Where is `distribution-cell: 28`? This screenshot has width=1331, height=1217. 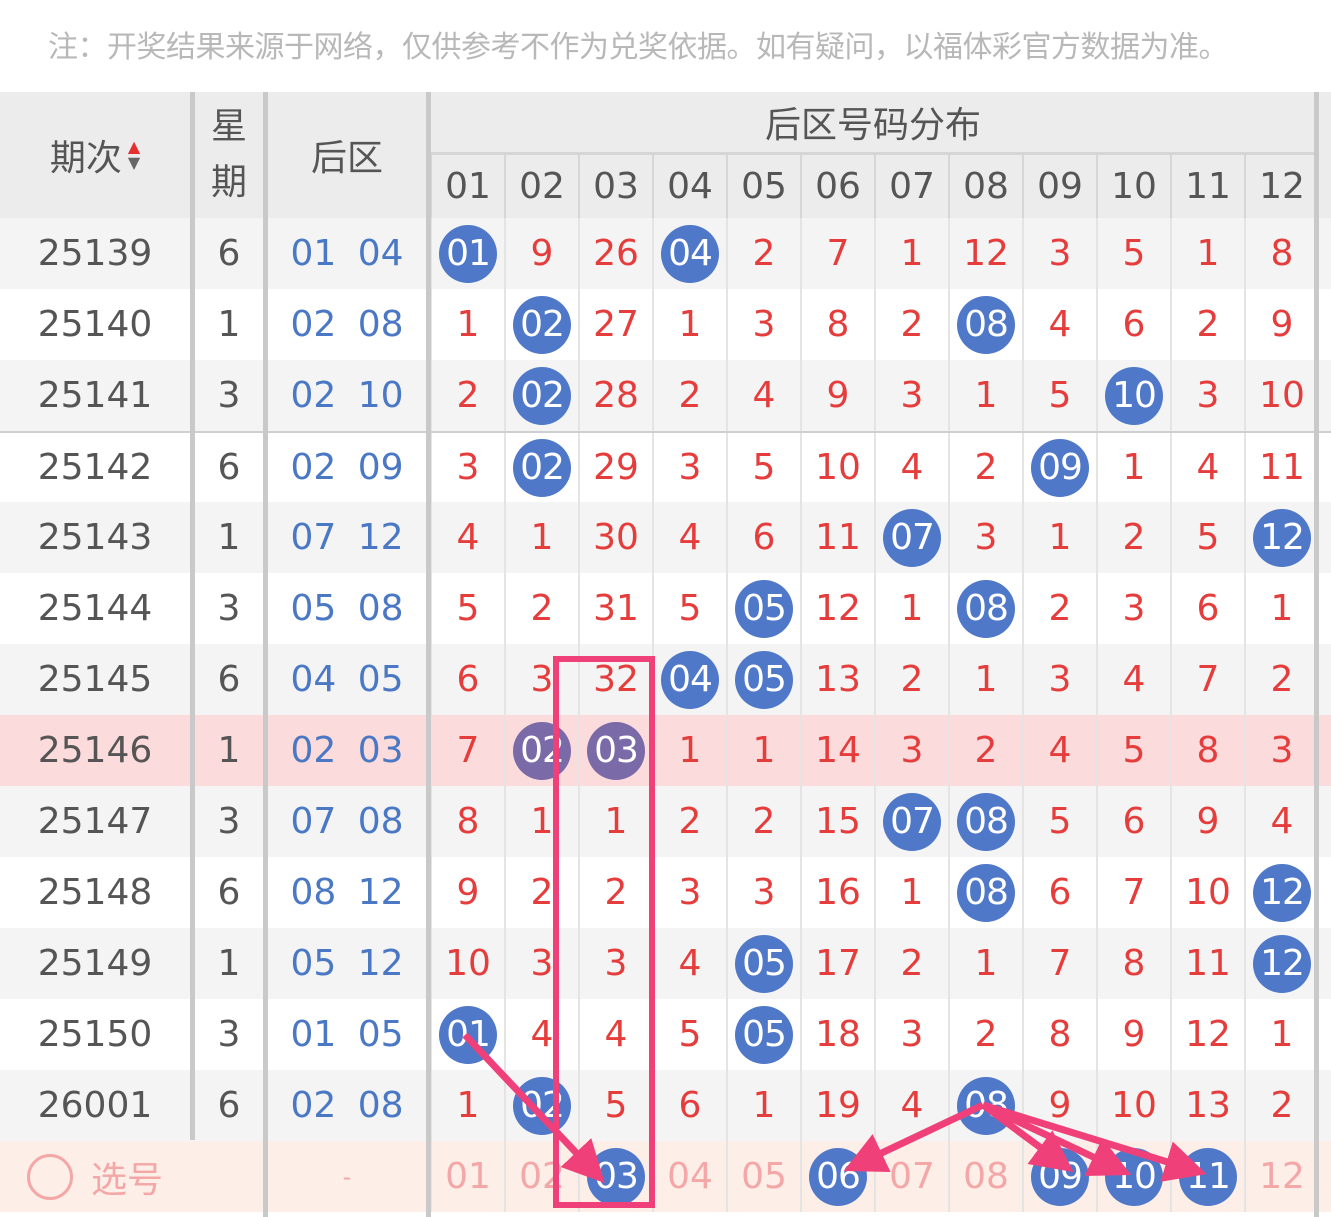
distribution-cell: 28 is located at coordinates (615, 395).